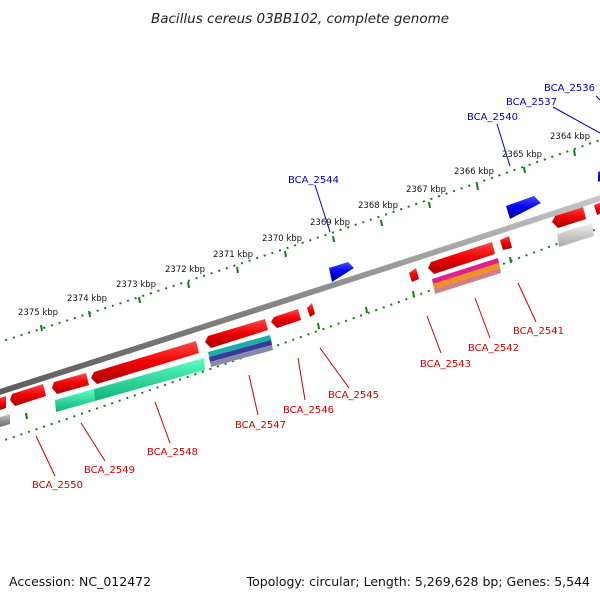  I want to click on gene-label-bca2541: BCA_2541, so click(538, 331).